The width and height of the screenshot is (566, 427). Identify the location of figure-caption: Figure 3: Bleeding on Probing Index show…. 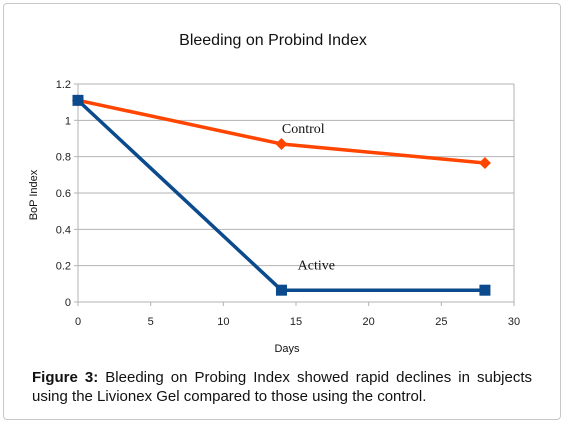
(282, 387).